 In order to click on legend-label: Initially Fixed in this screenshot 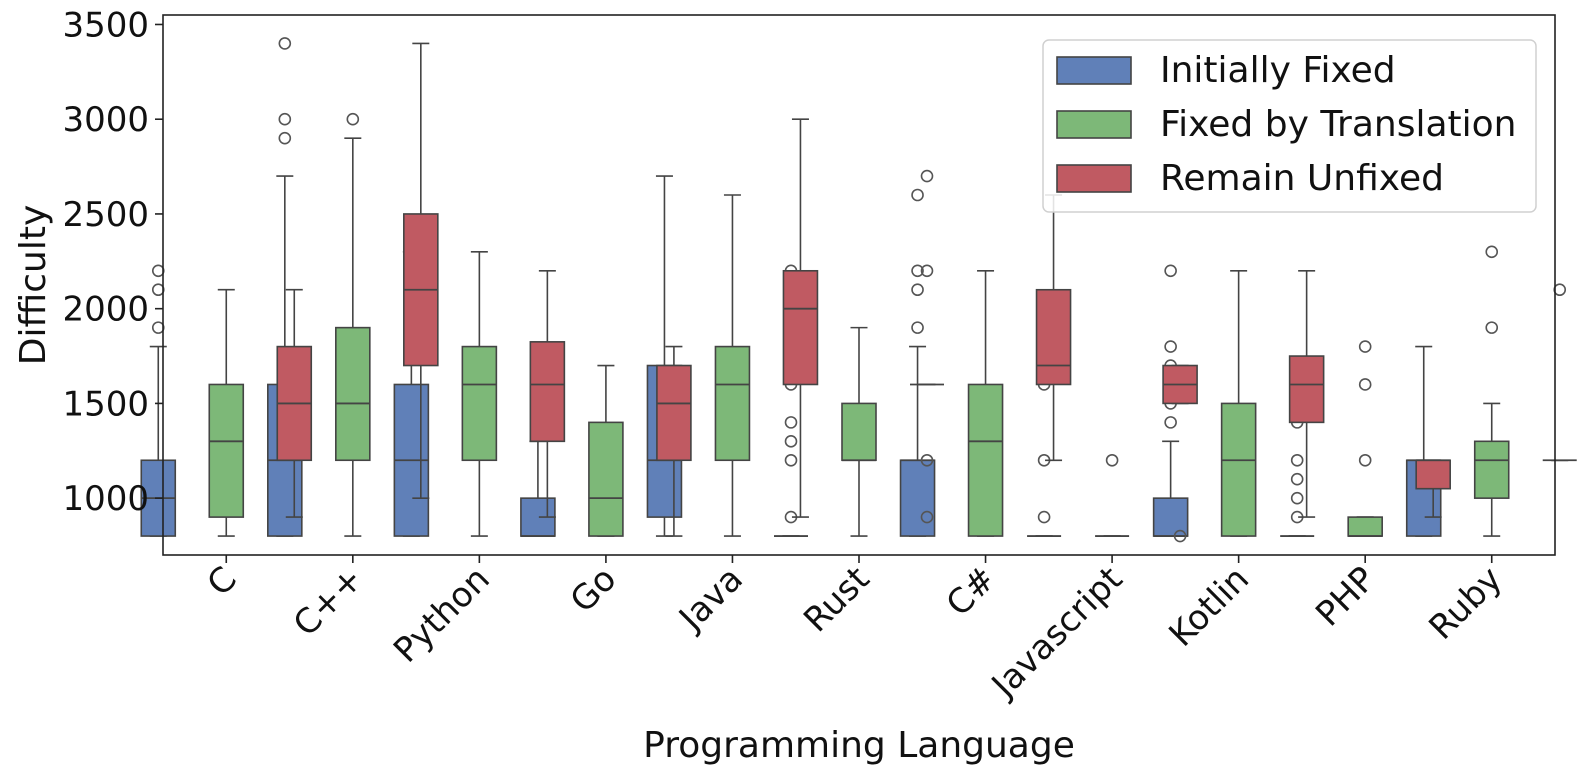, I will do `click(1278, 70)`.